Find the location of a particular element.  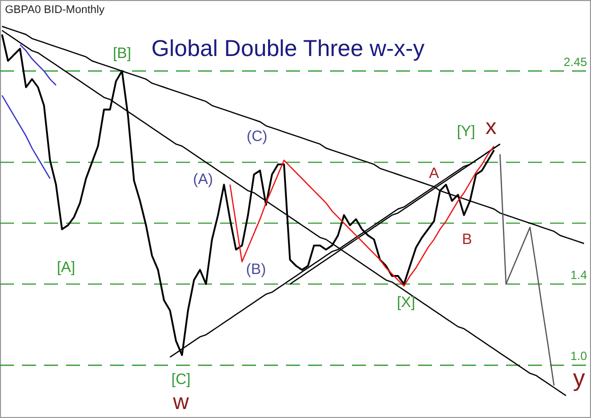

annotation: y is located at coordinates (579, 378).